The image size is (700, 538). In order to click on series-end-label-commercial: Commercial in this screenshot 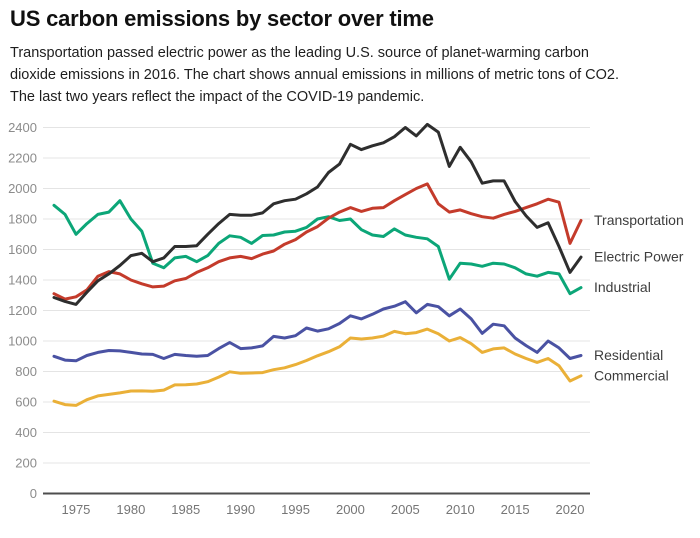, I will do `click(631, 375)`.